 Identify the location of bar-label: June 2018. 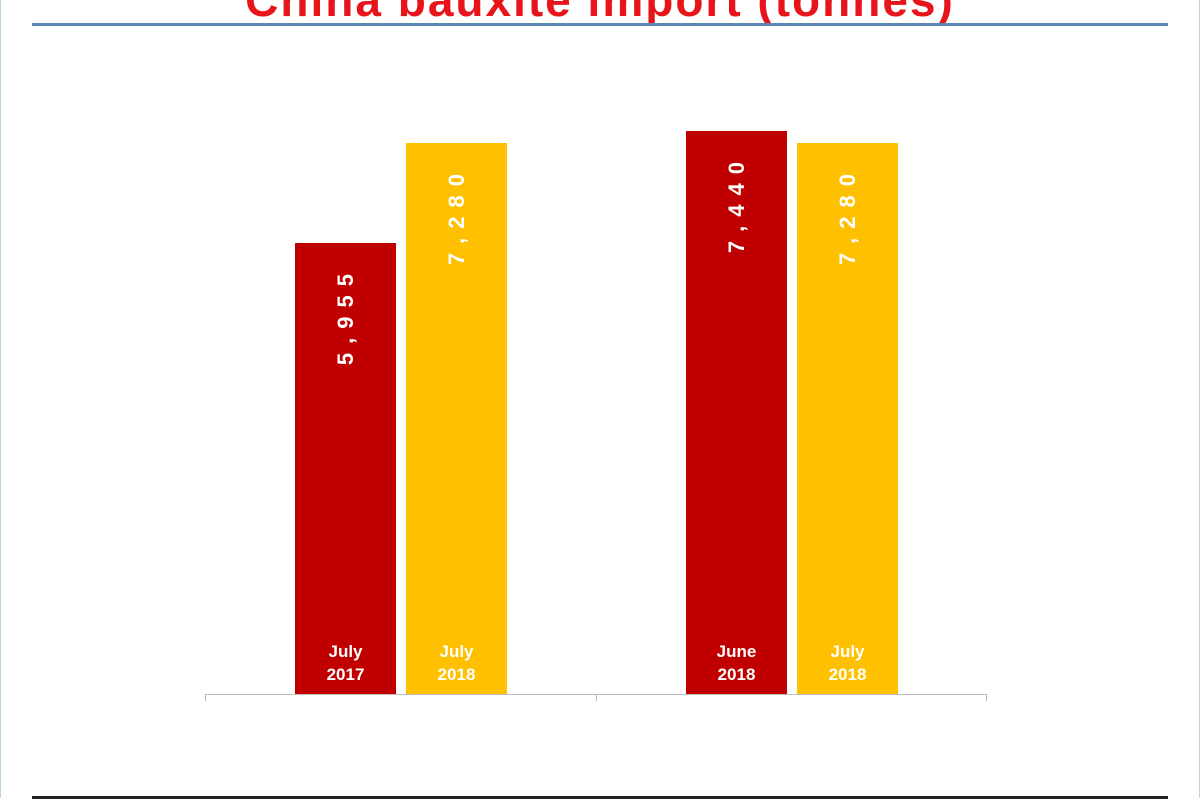
(736, 663).